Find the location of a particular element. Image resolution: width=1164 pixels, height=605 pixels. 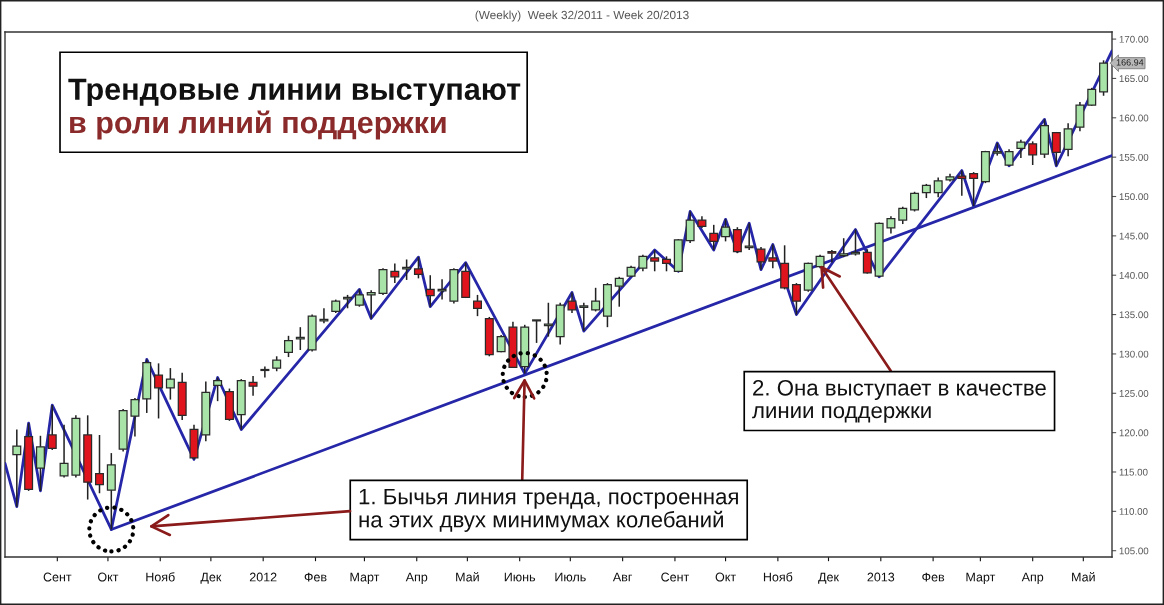

x-tick-label: Авг is located at coordinates (622, 577).